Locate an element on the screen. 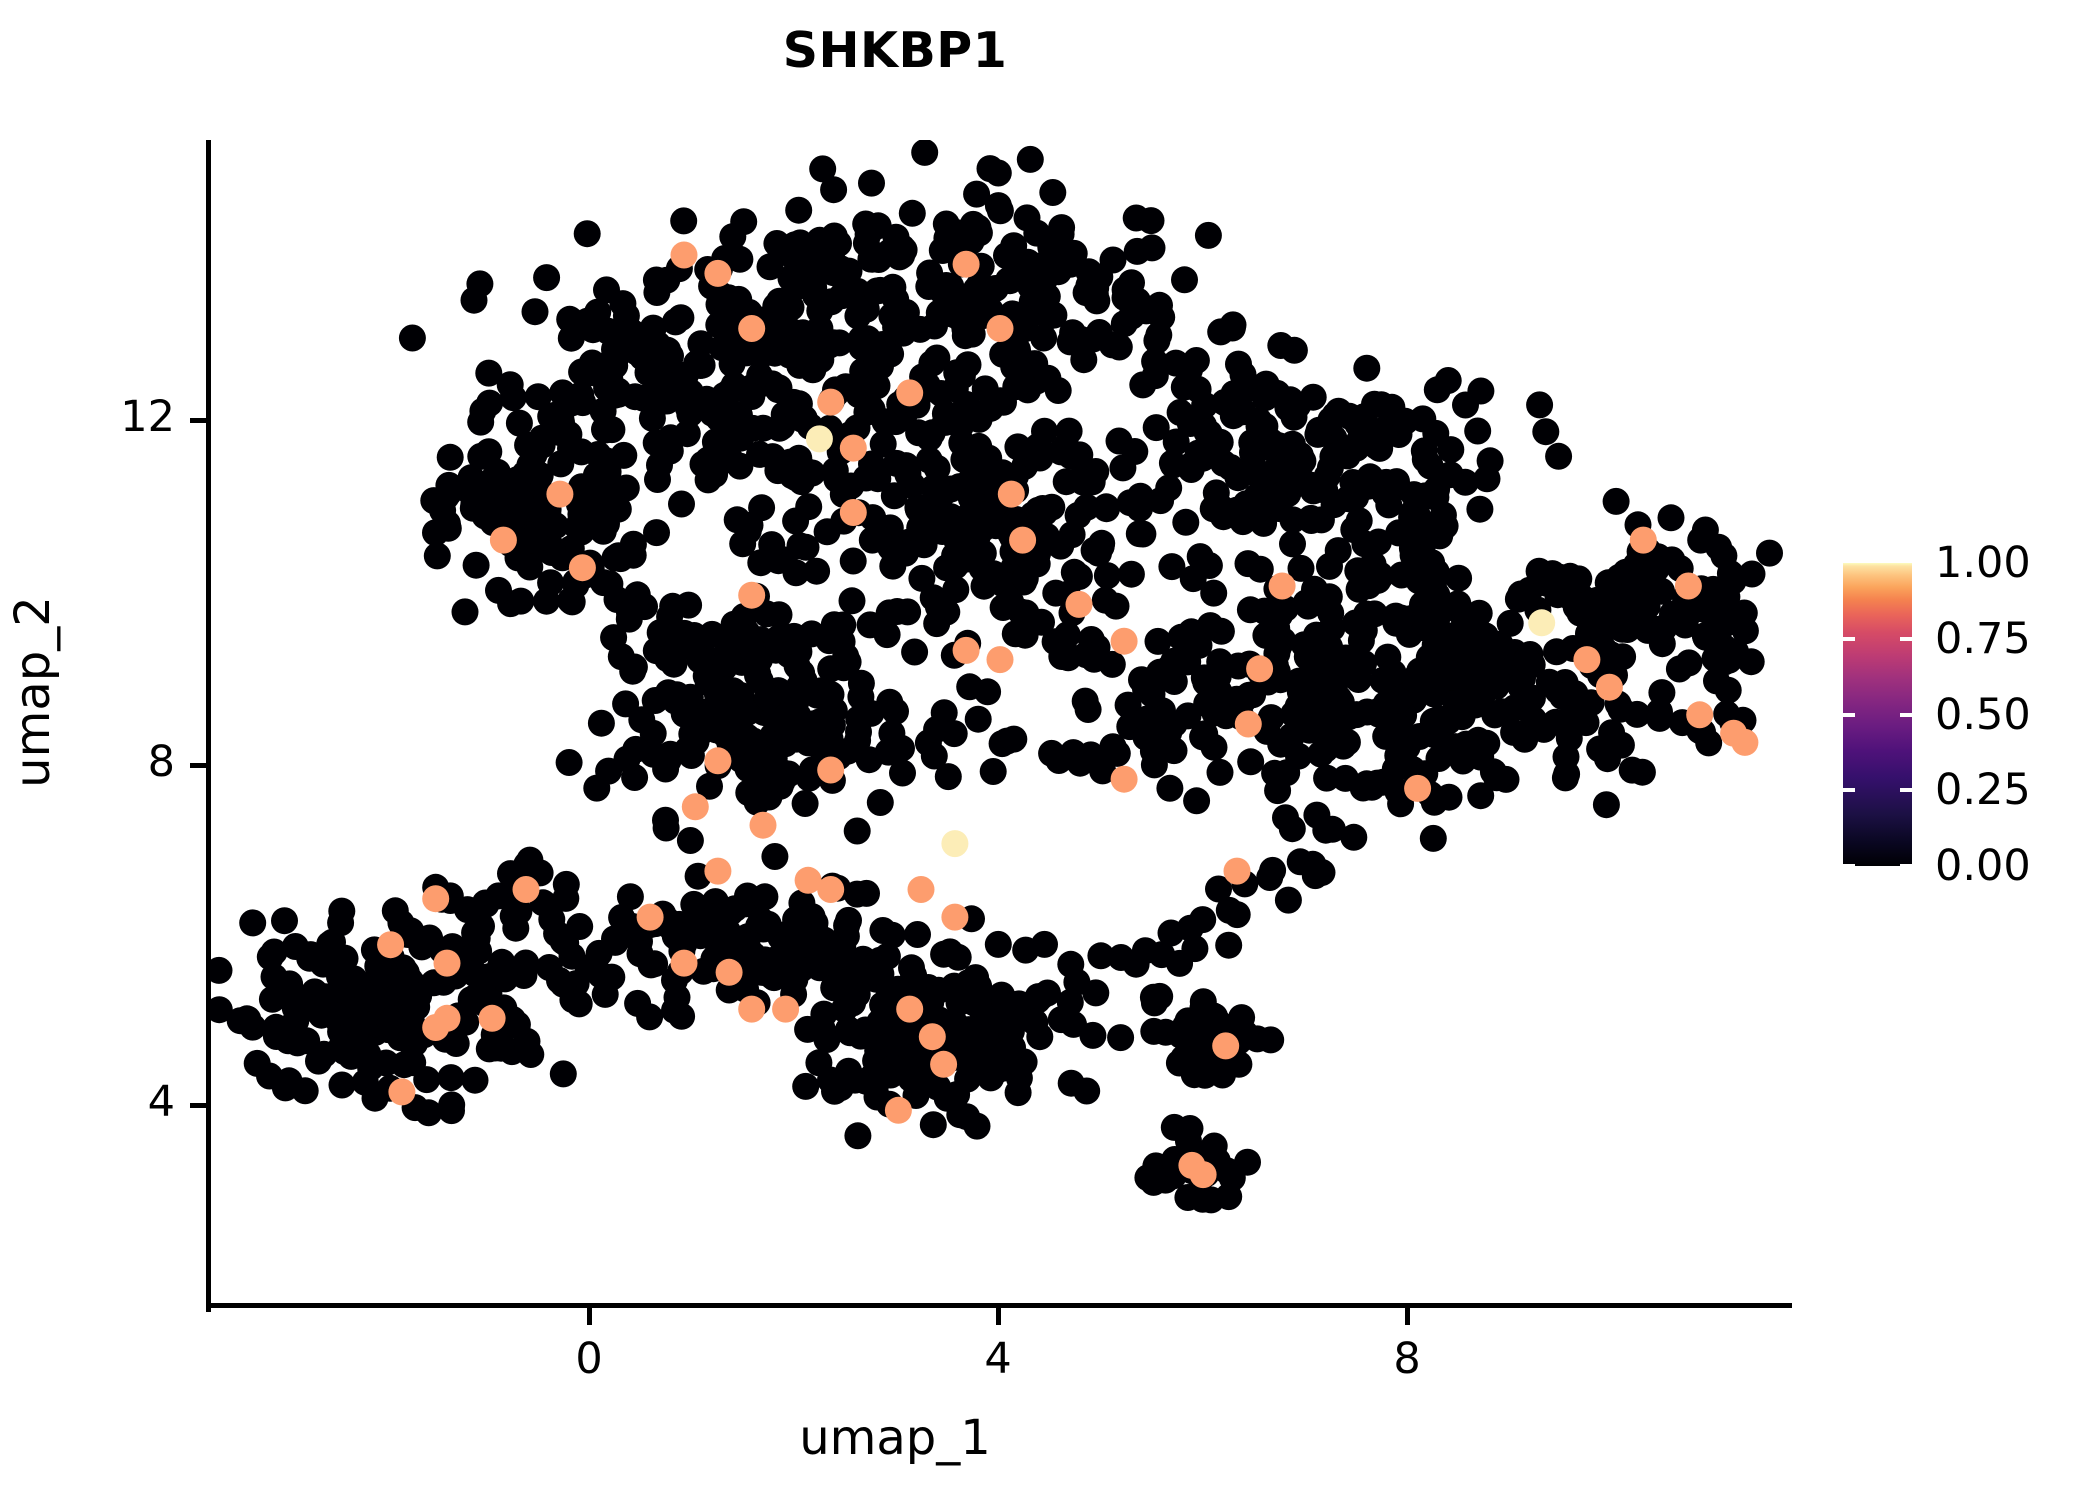 The height and width of the screenshot is (1500, 2100). y-tick-label: 4 is located at coordinates (161, 1102).